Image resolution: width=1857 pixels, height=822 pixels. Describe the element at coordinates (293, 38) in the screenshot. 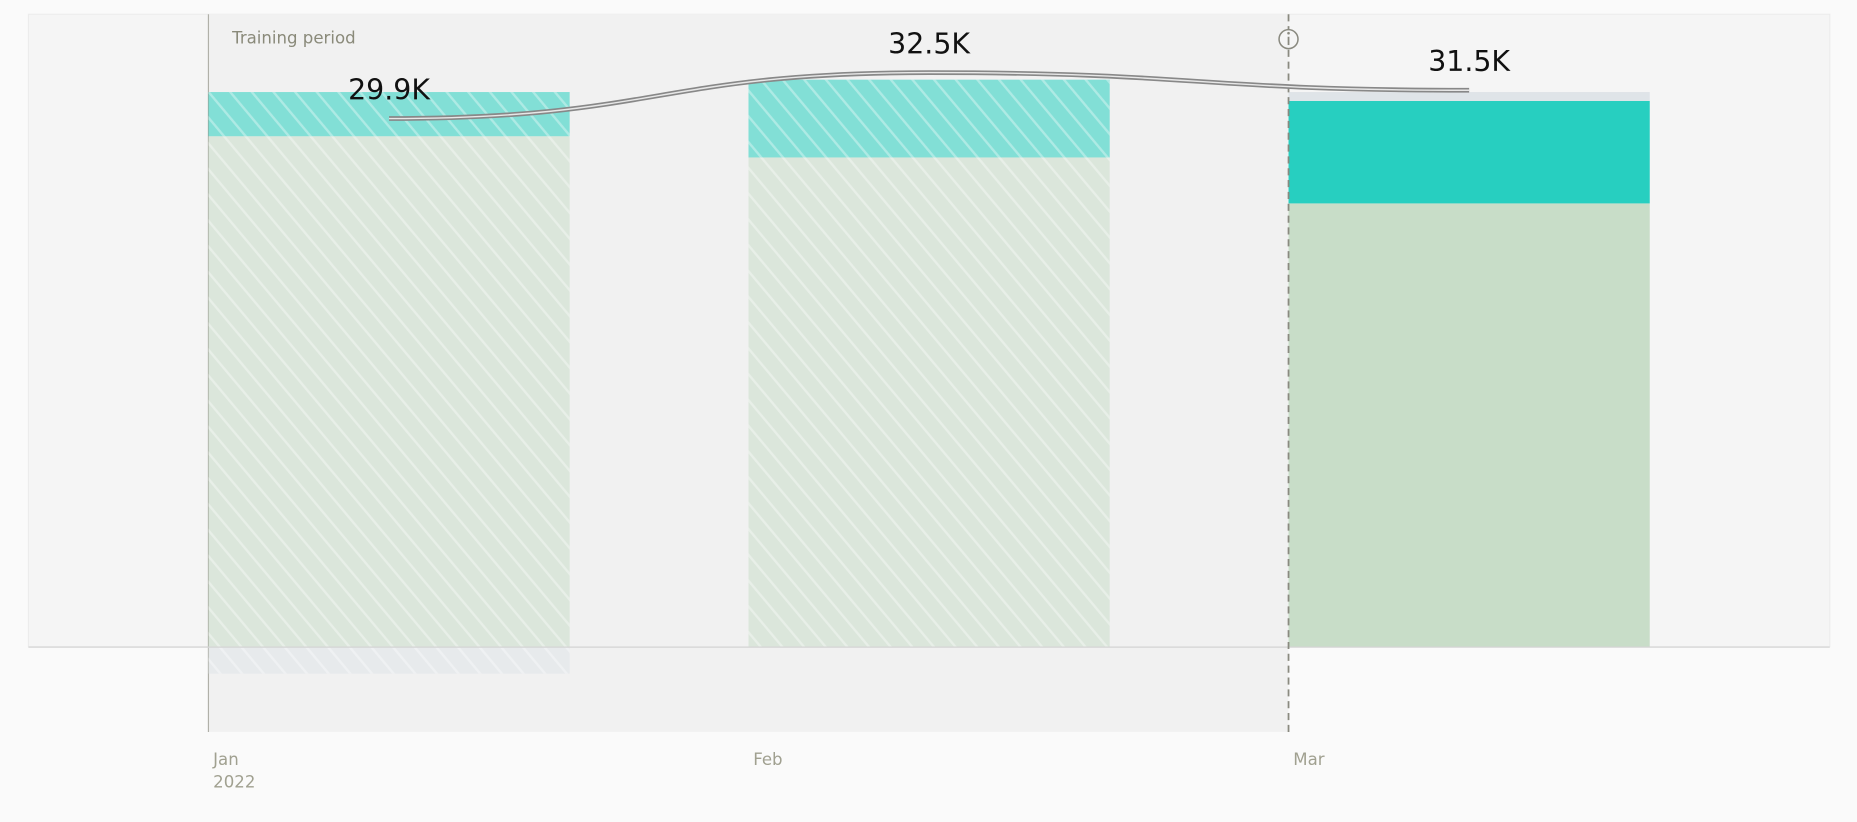

I see `training-label: Training period` at that location.